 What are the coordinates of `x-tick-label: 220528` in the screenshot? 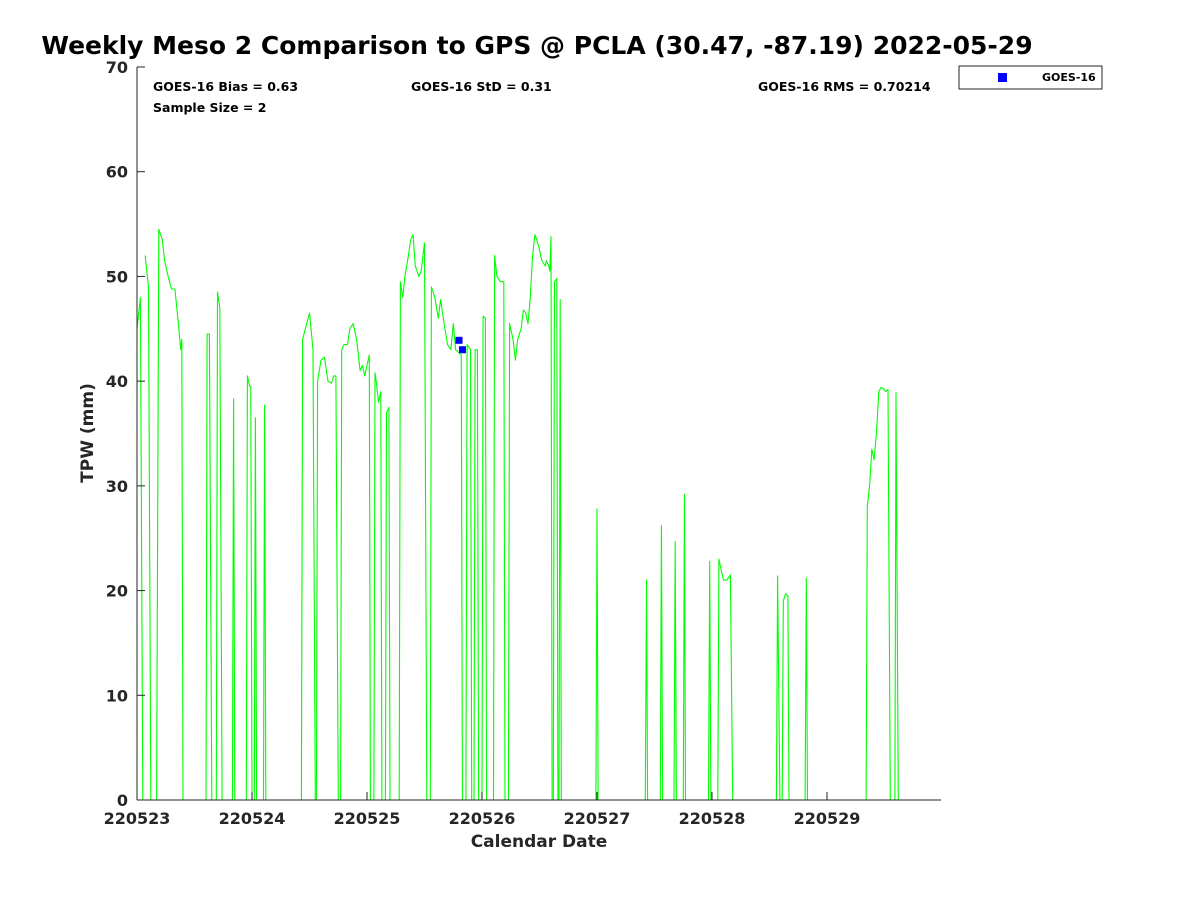 It's located at (712, 818).